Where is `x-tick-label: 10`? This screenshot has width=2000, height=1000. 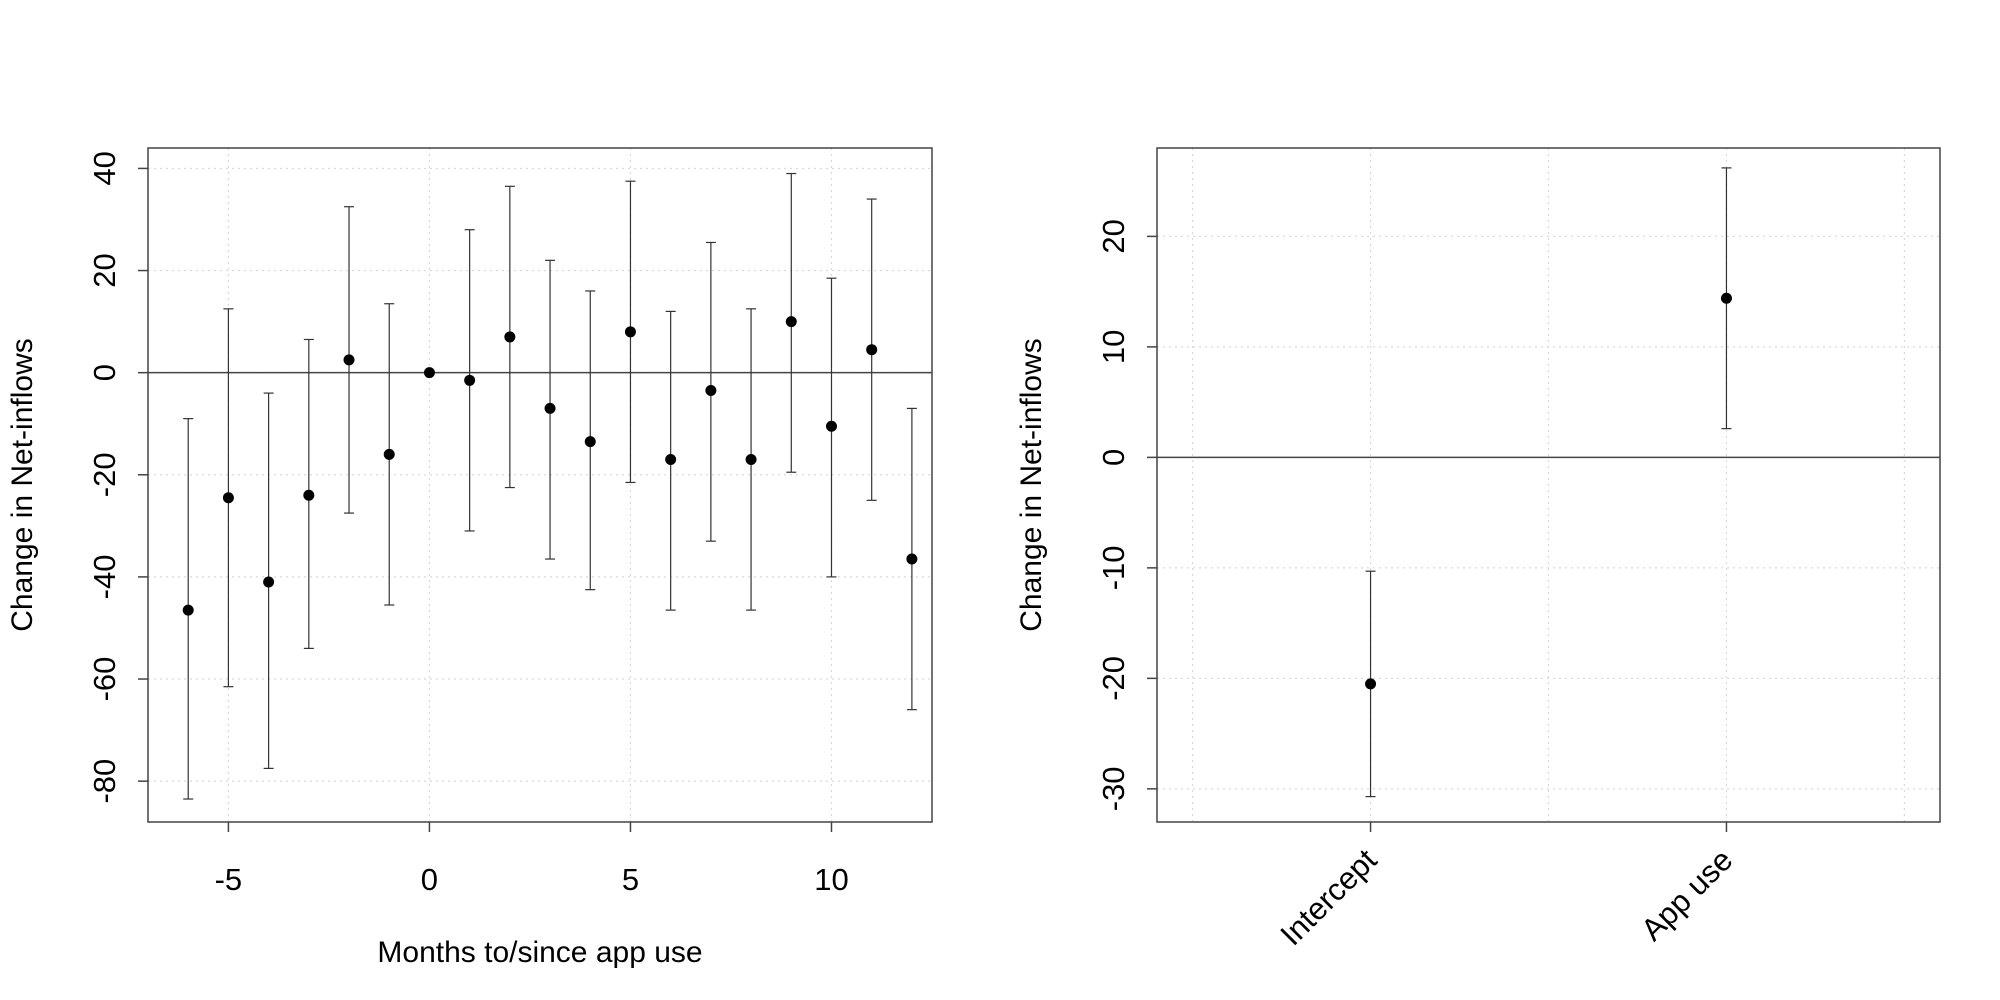 x-tick-label: 10 is located at coordinates (831, 879).